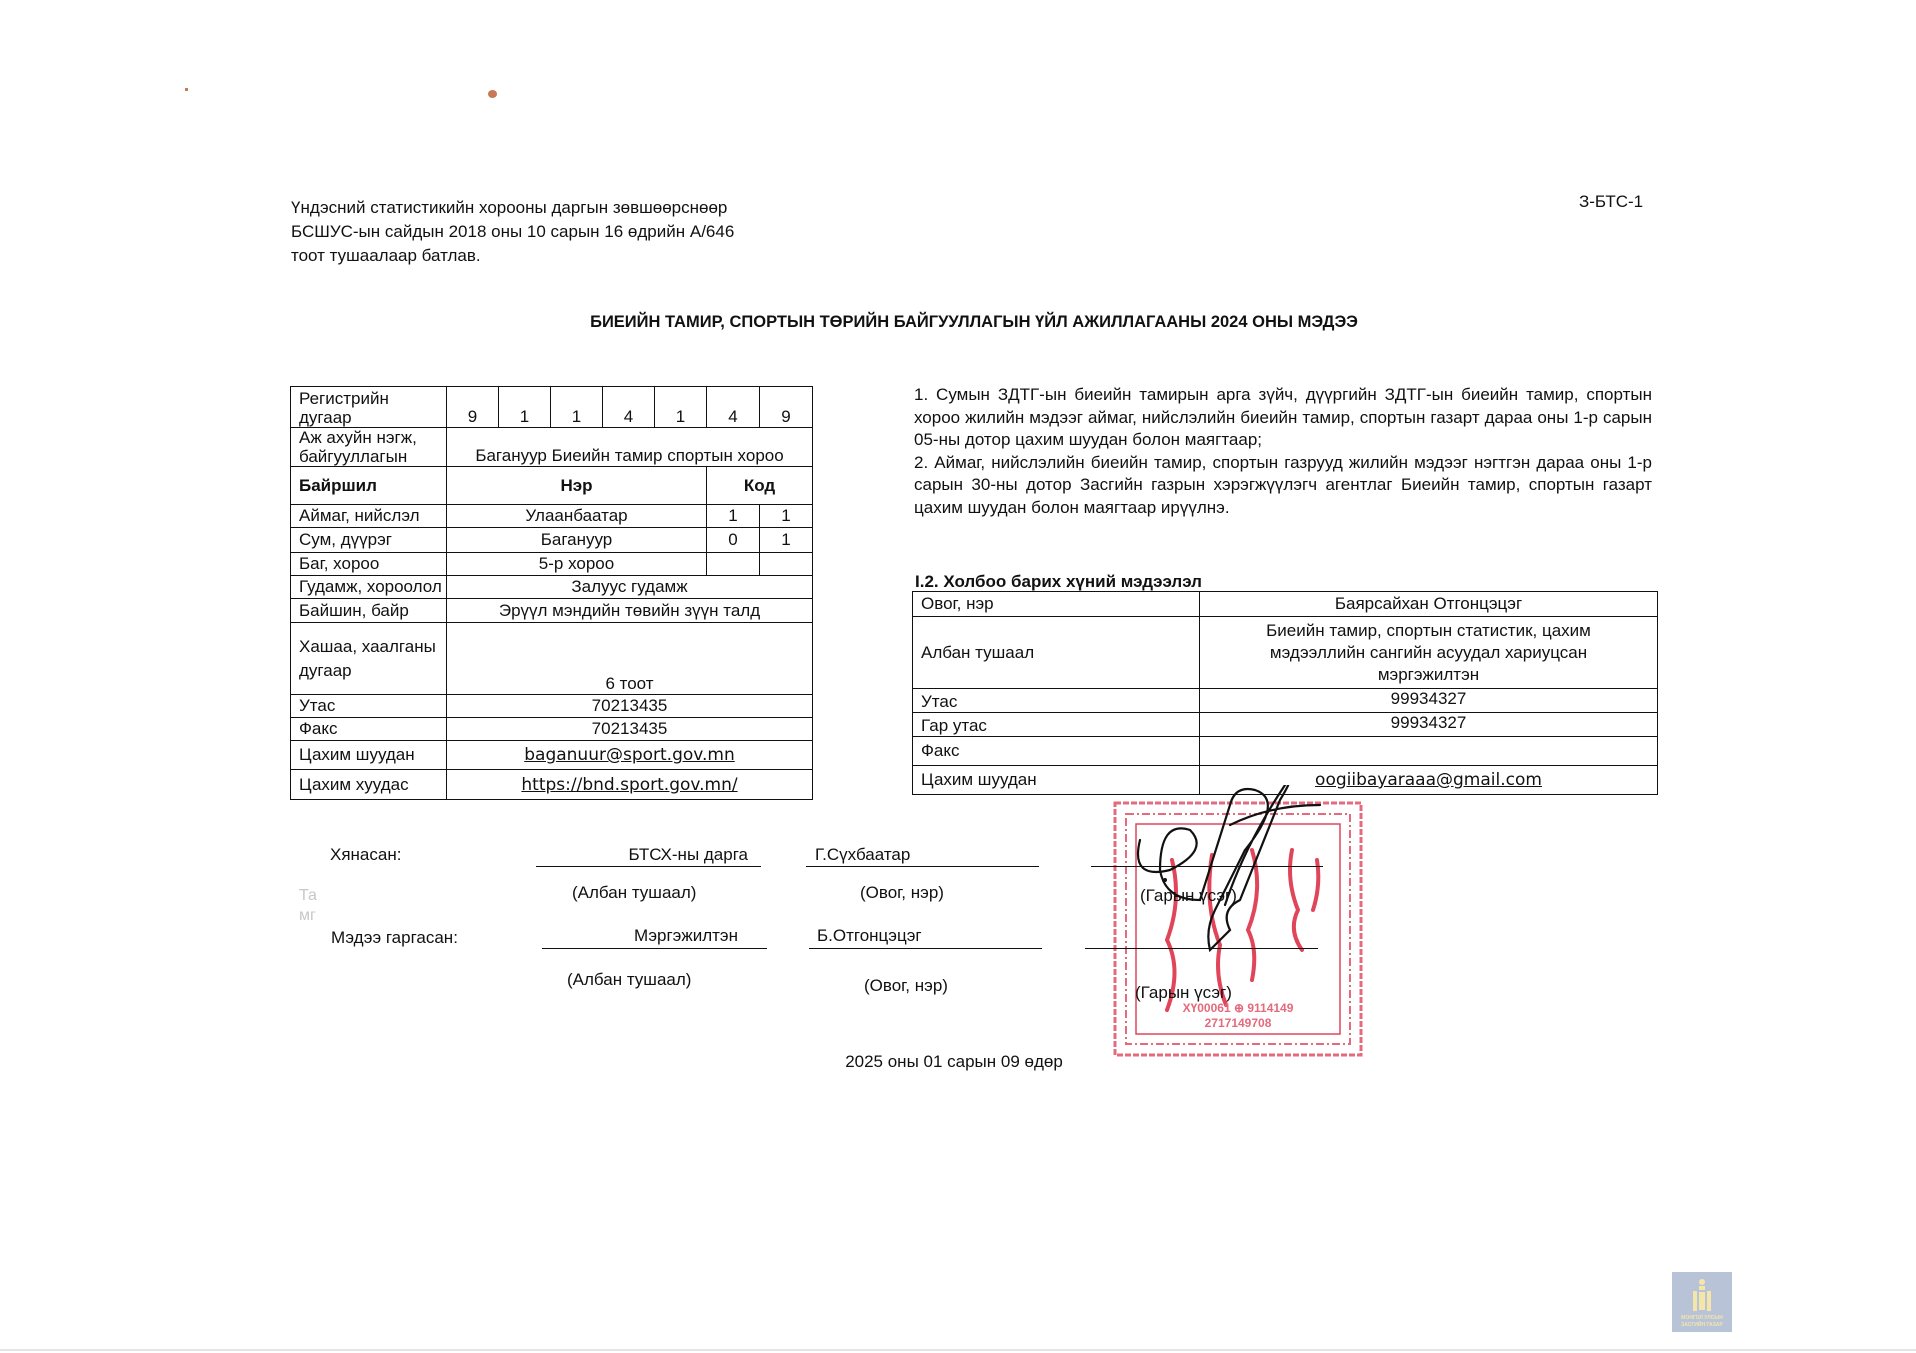 The image size is (1916, 1353). What do you see at coordinates (1229, 869) in the screenshot?
I see `handwritten-signature` at bounding box center [1229, 869].